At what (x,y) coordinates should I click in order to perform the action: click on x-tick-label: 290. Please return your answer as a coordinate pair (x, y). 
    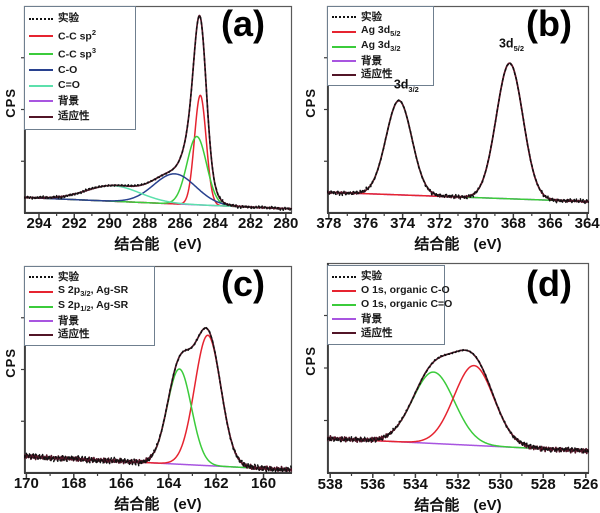
    Looking at the image, I should click on (109, 223).